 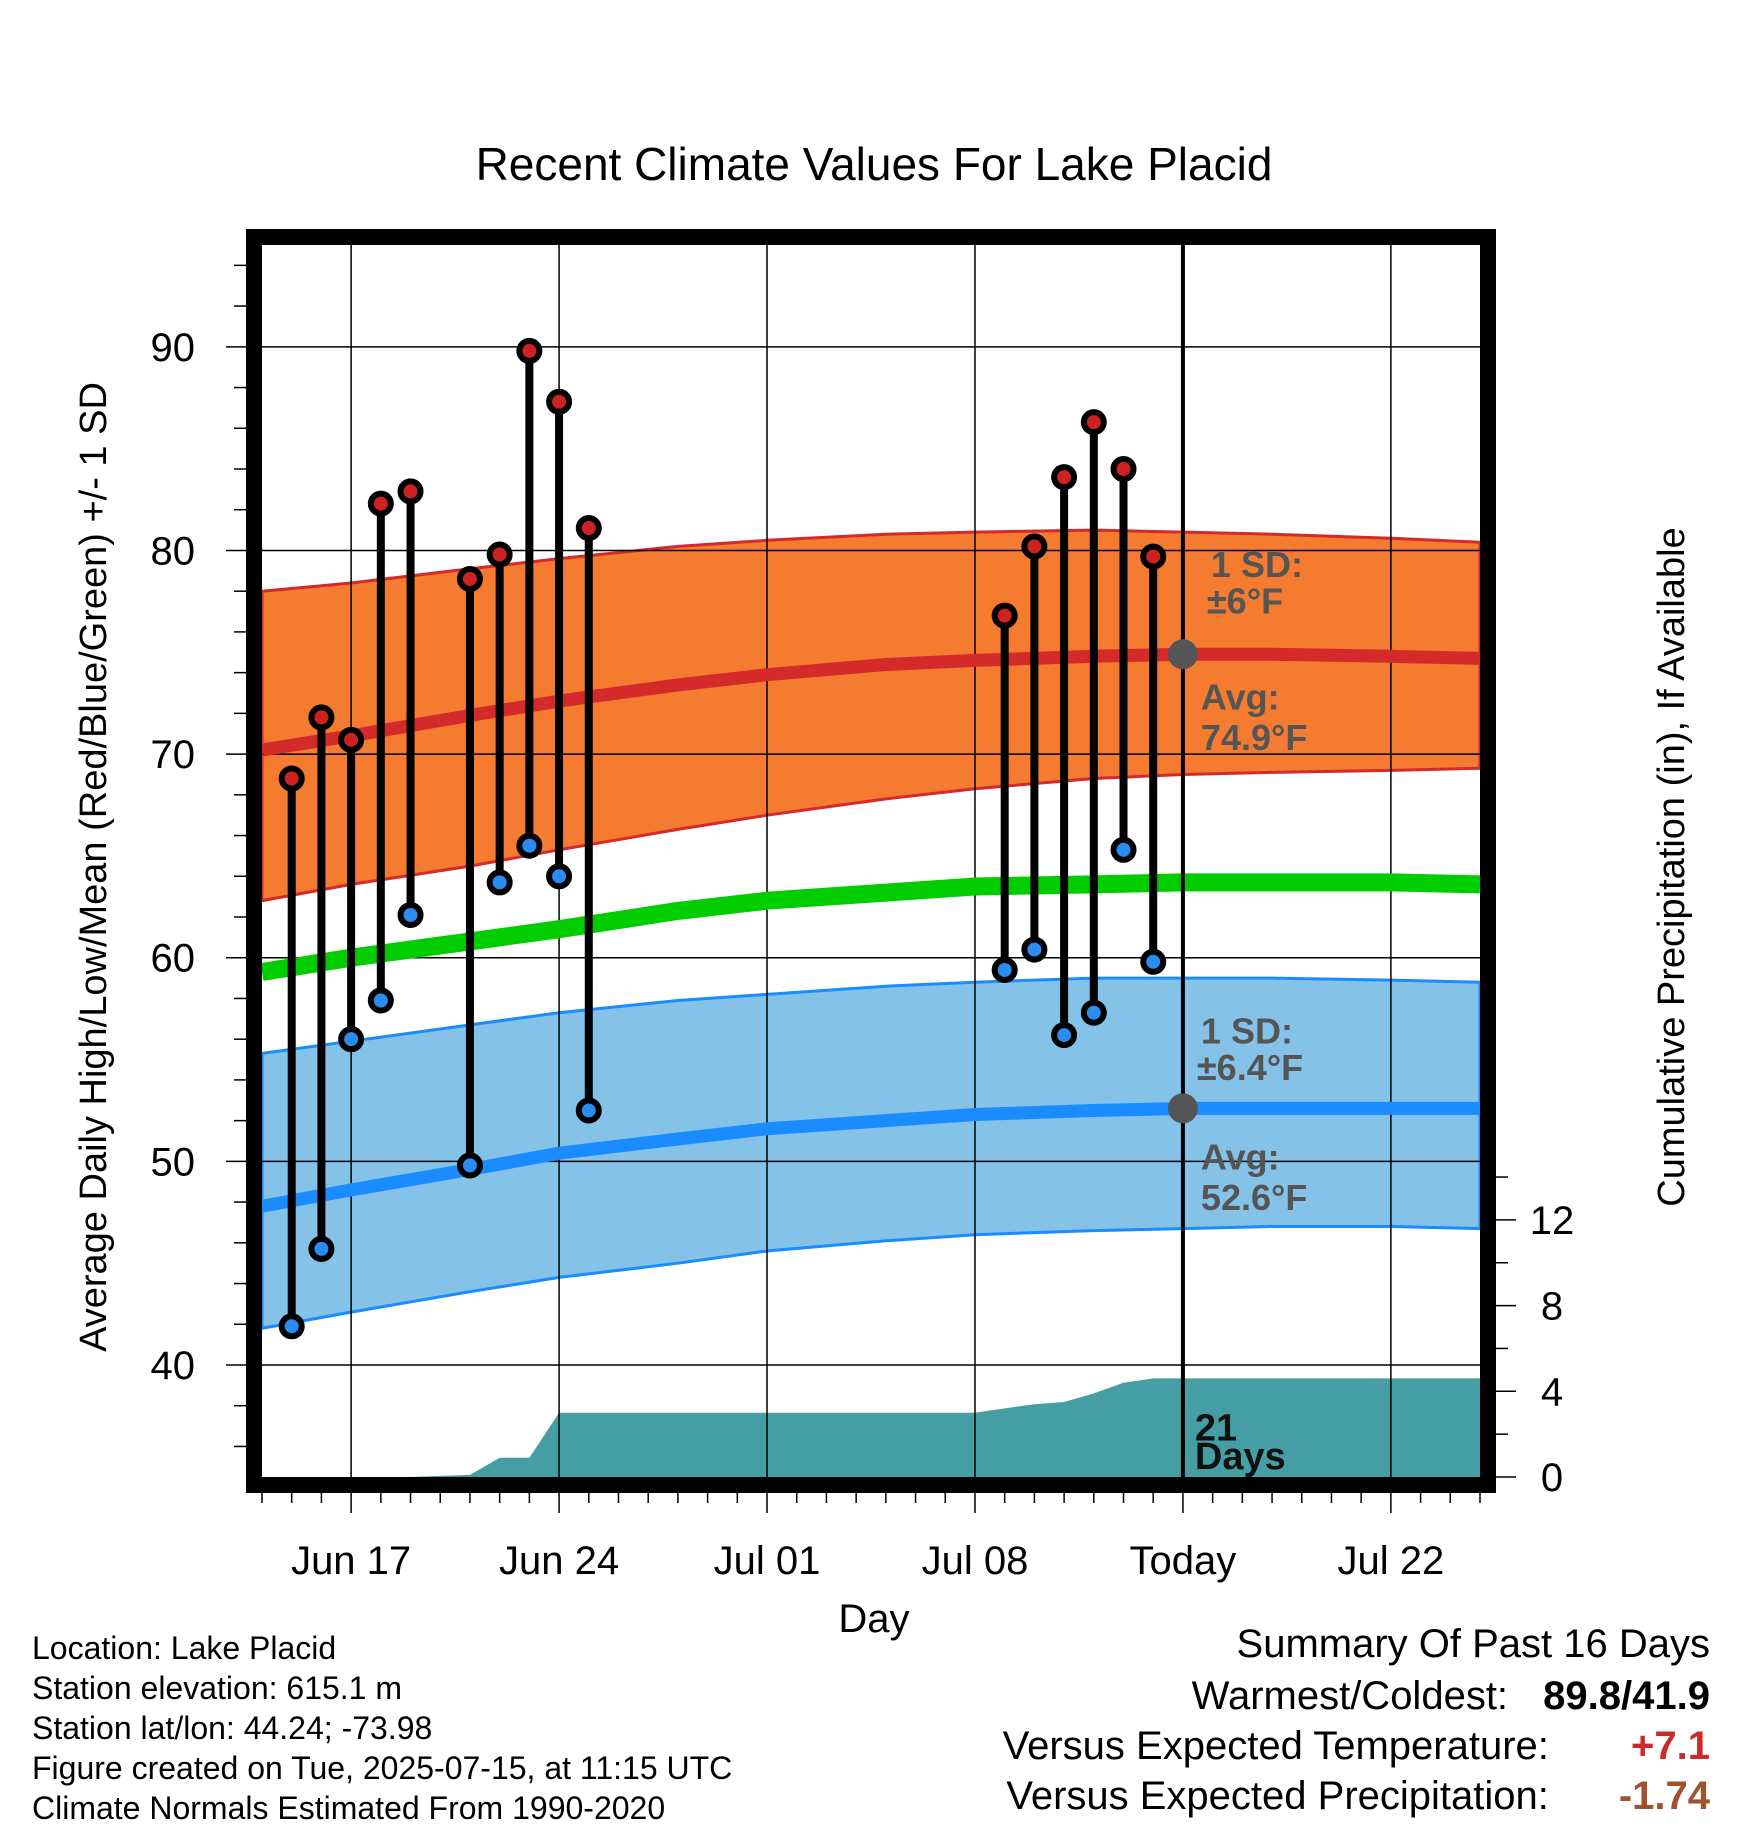 What do you see at coordinates (1245, 601) in the screenshot?
I see `band-annotation: ±6°F` at bounding box center [1245, 601].